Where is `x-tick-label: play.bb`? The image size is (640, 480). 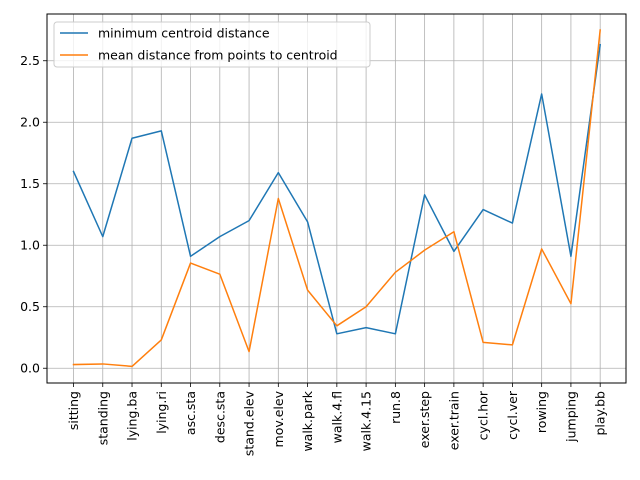 x-tick-label: play.bb is located at coordinates (600, 413).